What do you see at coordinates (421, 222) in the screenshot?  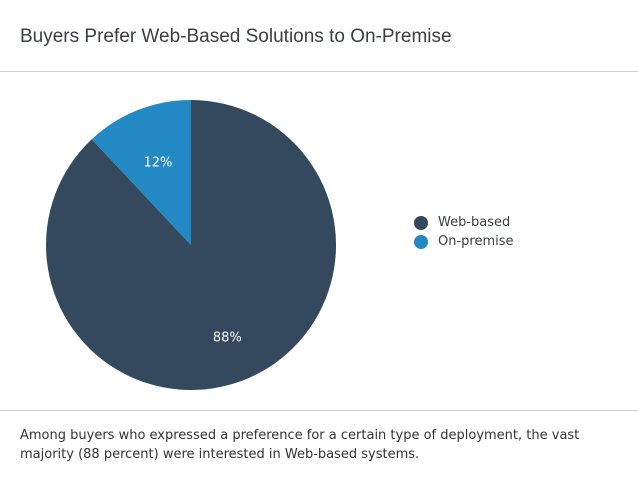 I see `legend-swatch-web-based` at bounding box center [421, 222].